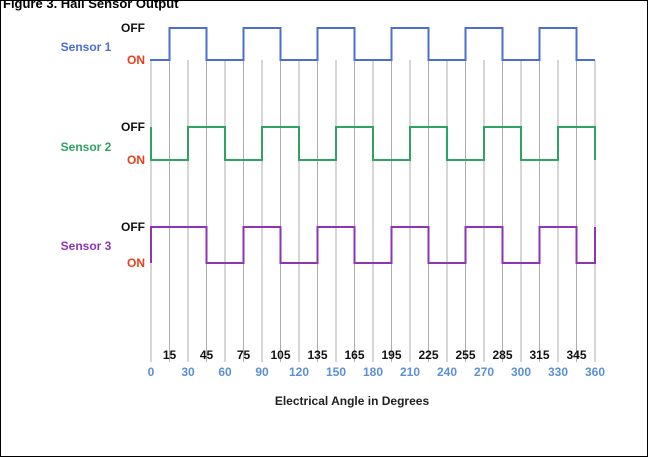  I want to click on sensor-2-waveform, so click(373, 143).